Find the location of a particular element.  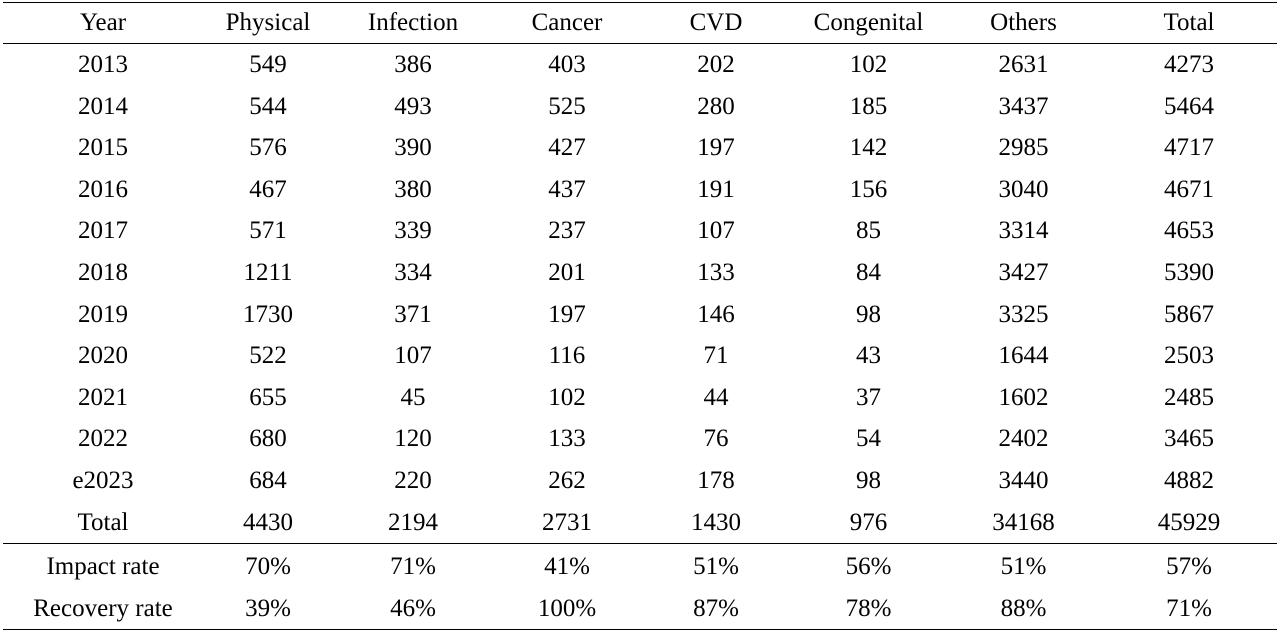

table-row: e2023 684 220 262 178 98 3440 4882 is located at coordinates (640, 481).